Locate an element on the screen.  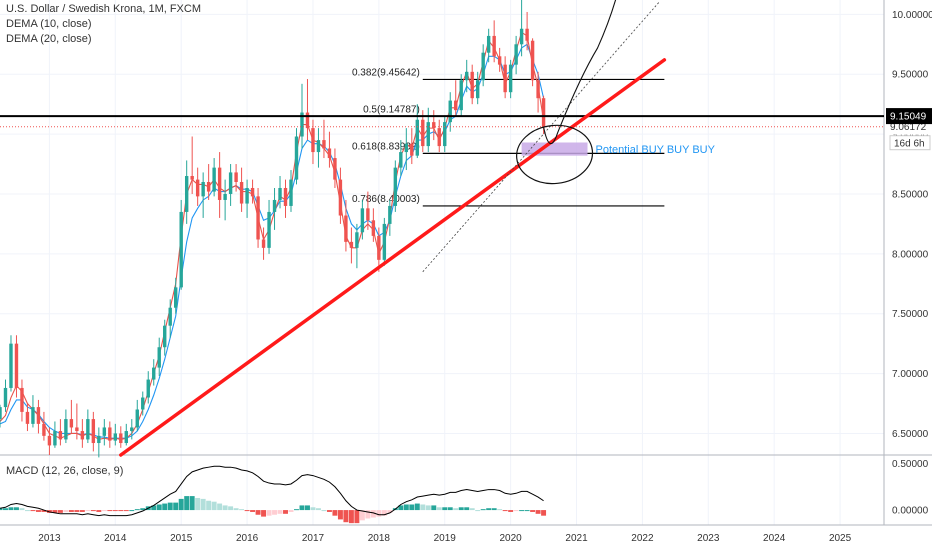
fib-level-label: 0.786(8.40003) is located at coordinates (386, 199).